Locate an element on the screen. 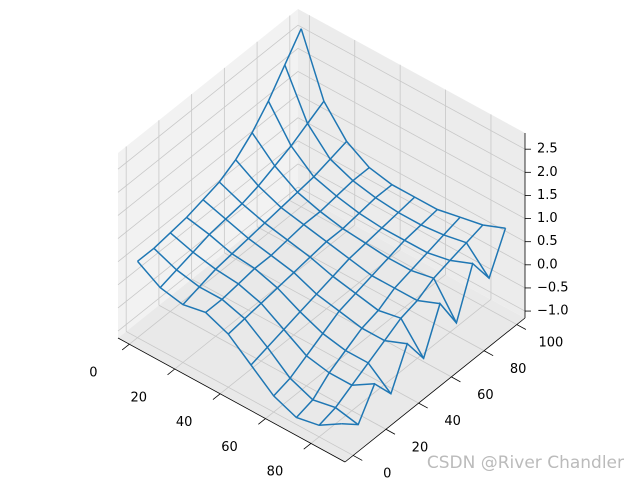 Image resolution: width=640 pixels, height=480 pixels. y-tick-label: 100 is located at coordinates (550, 343).